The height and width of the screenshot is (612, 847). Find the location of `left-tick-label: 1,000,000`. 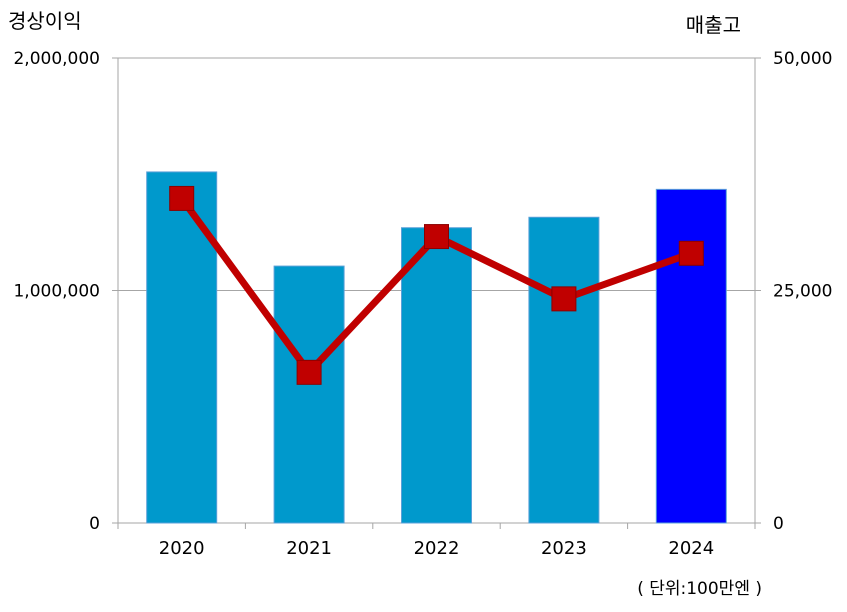

left-tick-label: 1,000,000 is located at coordinates (56, 292).